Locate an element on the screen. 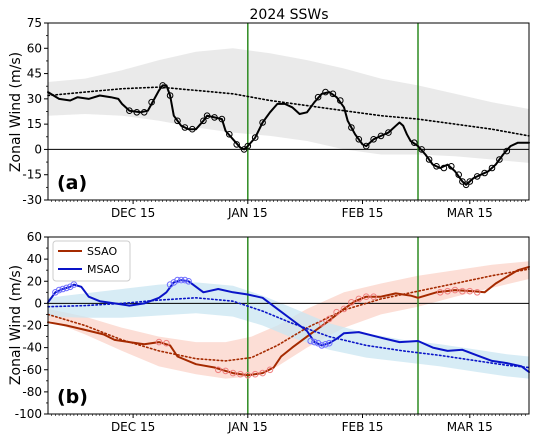 Image resolution: width=550 pixels, height=441 pixels. y-tick-label: -15 is located at coordinates (32, 175).